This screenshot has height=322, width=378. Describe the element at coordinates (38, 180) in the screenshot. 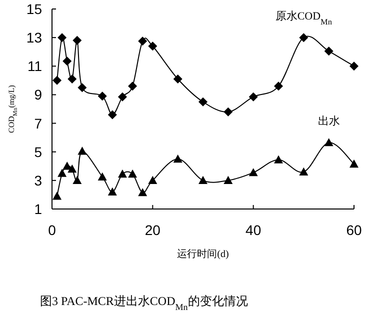

I see `y-tick-label: 3` at that location.